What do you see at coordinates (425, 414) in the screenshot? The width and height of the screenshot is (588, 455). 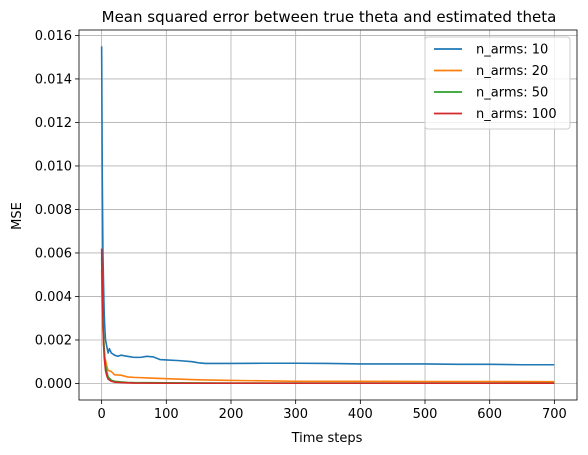 I see `x-tick-label: 500` at bounding box center [425, 414].